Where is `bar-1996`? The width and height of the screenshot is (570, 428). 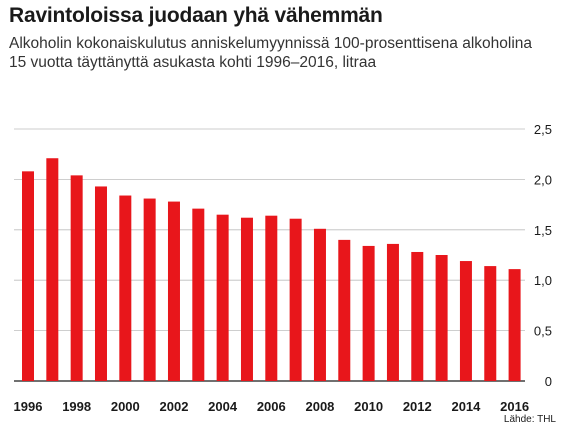 bar-1996 is located at coordinates (28, 276).